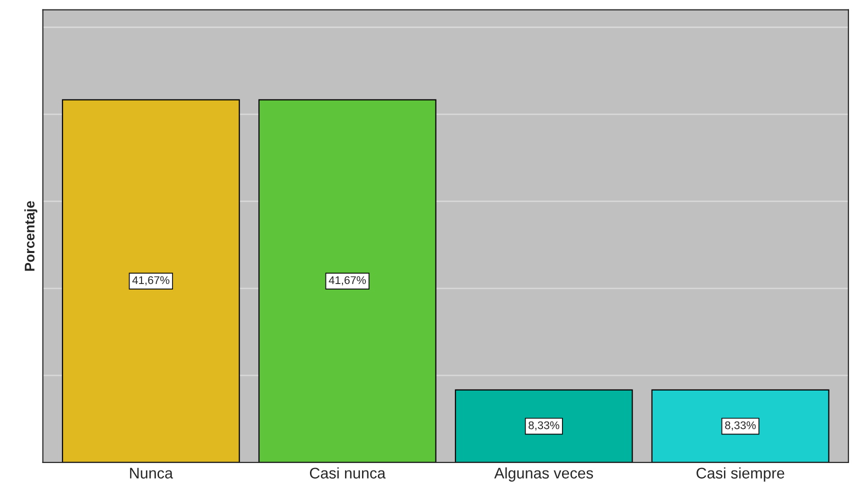 This screenshot has height=492, width=857. I want to click on x-tick-label: Algunas veces, so click(544, 474).